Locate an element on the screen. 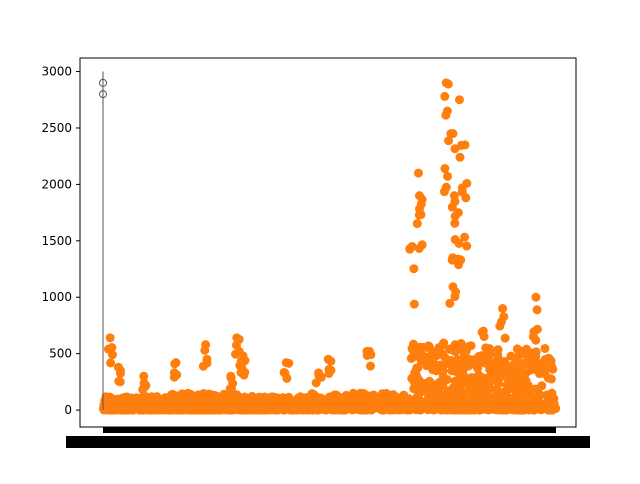 The width and height of the screenshot is (640, 484). x-tick-marks is located at coordinates (329, 430).